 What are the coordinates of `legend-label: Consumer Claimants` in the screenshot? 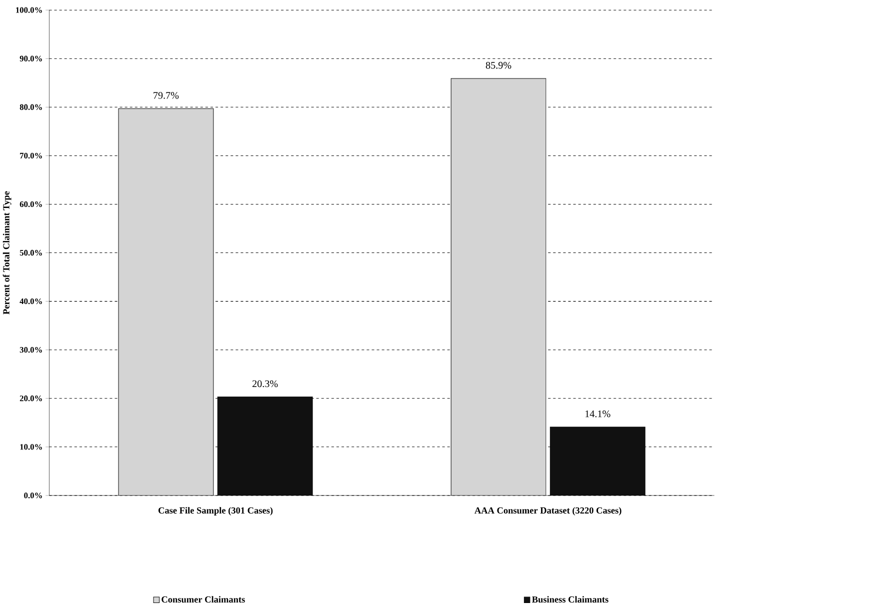 It's located at (203, 599).